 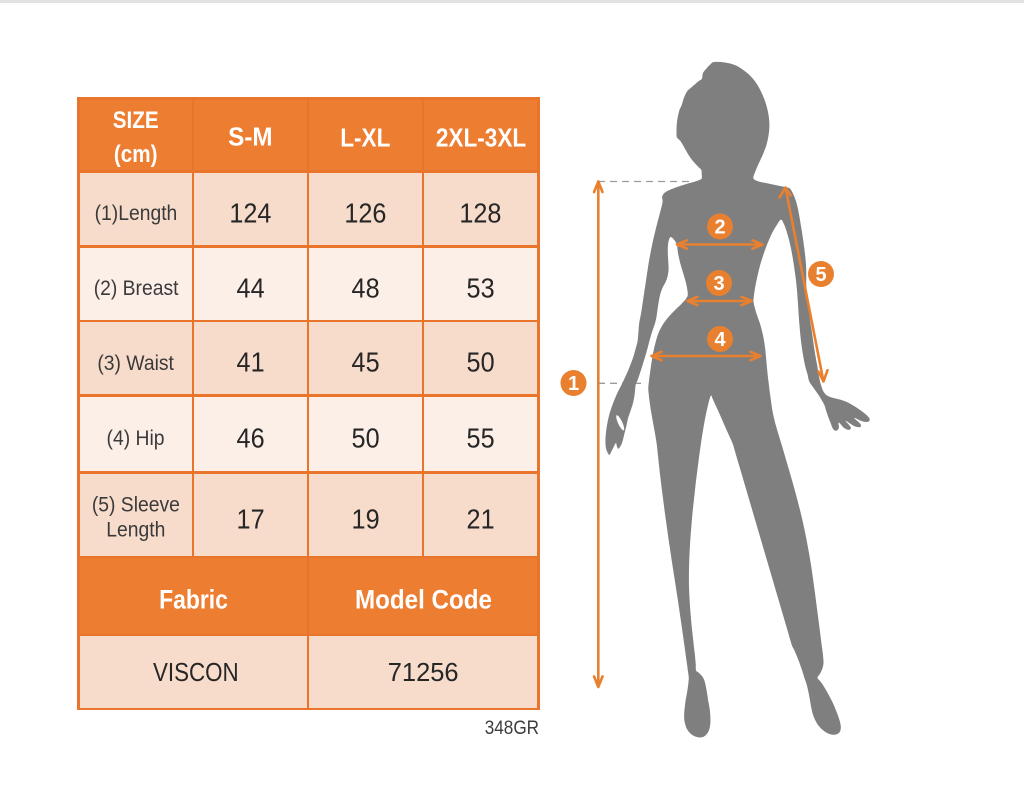 I want to click on svg-text: 5, so click(x=820, y=275).